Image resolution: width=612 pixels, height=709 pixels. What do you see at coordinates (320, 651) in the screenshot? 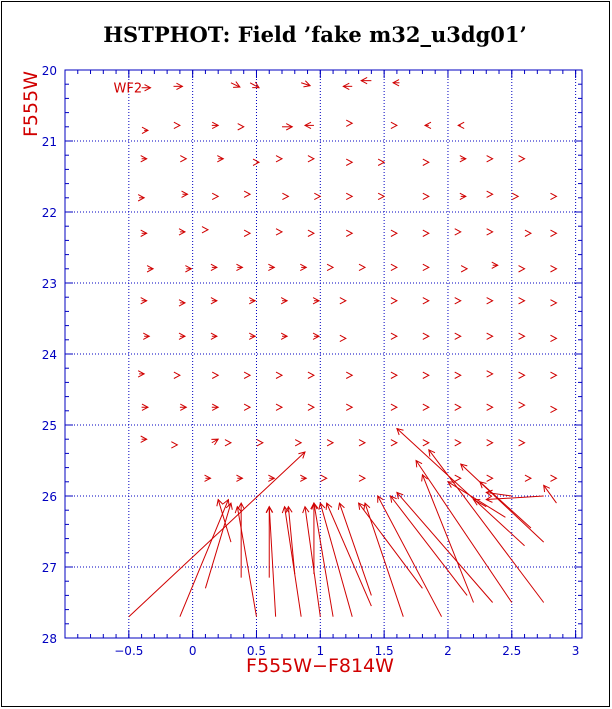
I see `x-tick-label: 1` at bounding box center [320, 651].